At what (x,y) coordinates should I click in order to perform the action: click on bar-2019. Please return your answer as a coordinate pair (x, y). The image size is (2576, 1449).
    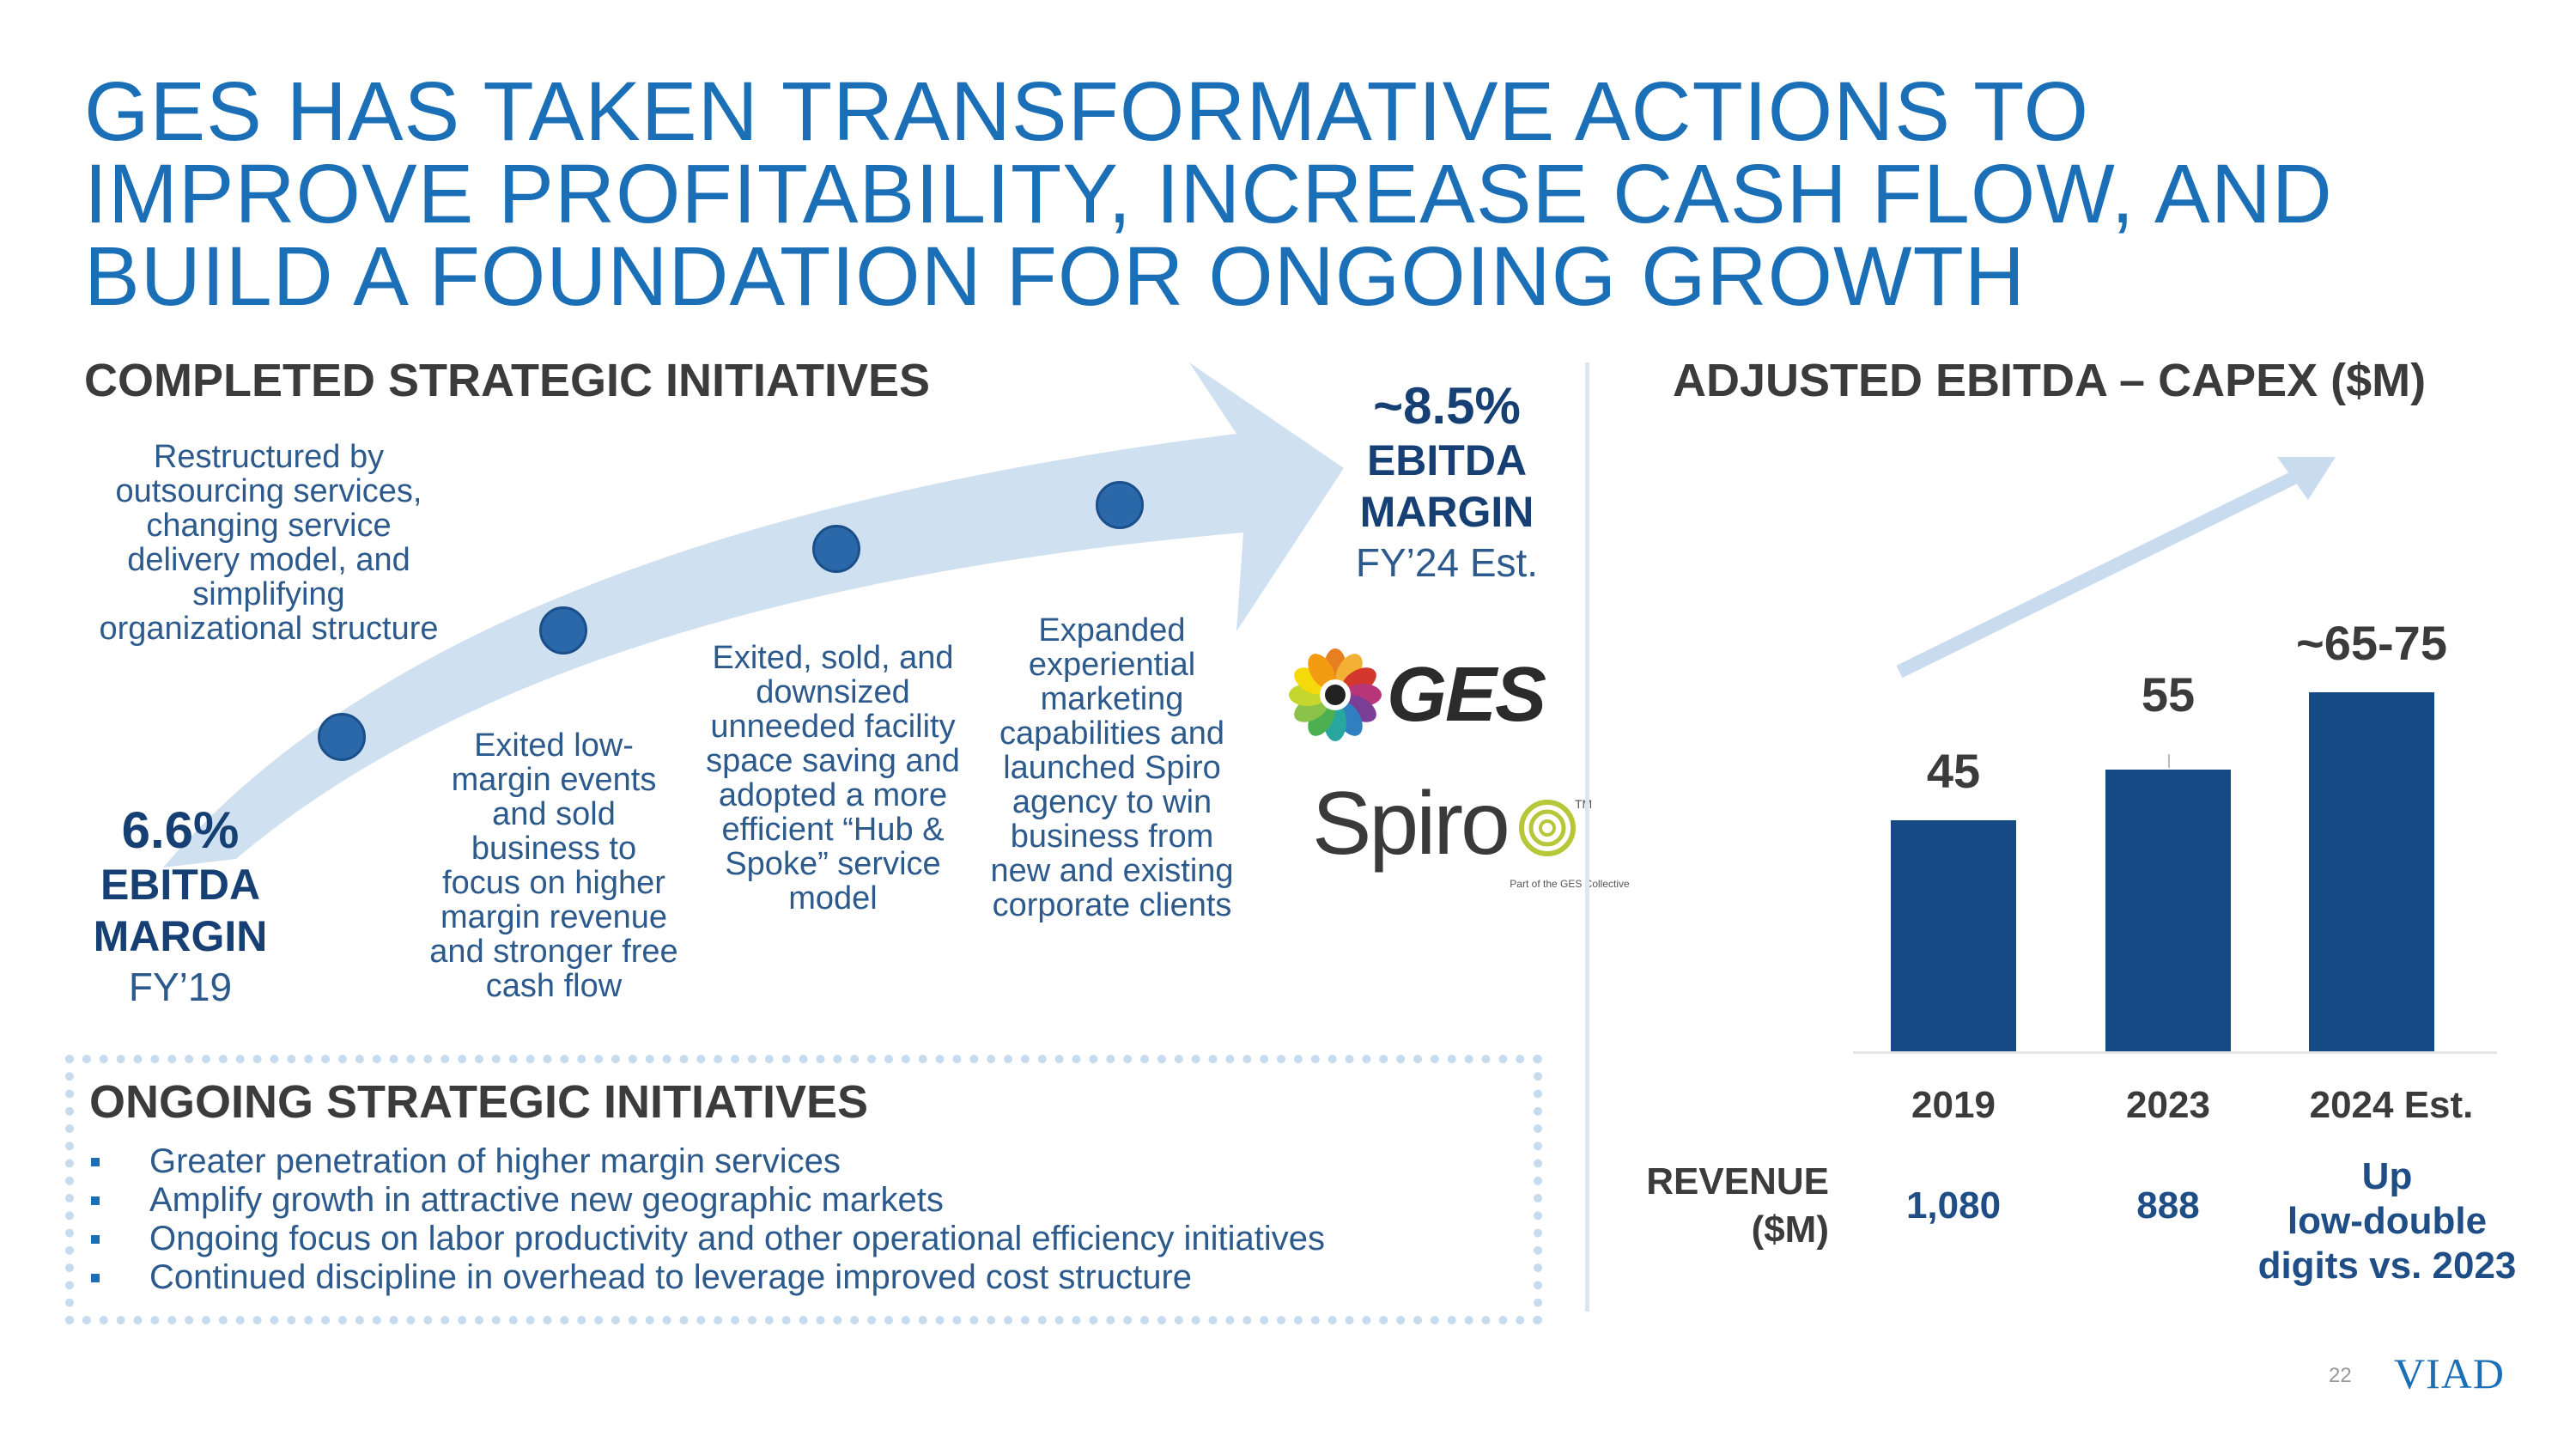
    Looking at the image, I should click on (1953, 935).